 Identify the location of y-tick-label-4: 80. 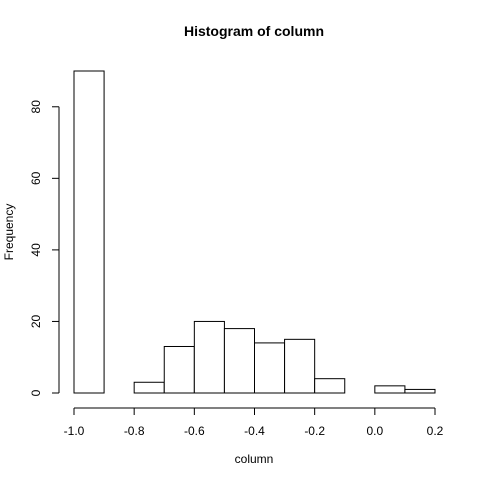
(36, 107).